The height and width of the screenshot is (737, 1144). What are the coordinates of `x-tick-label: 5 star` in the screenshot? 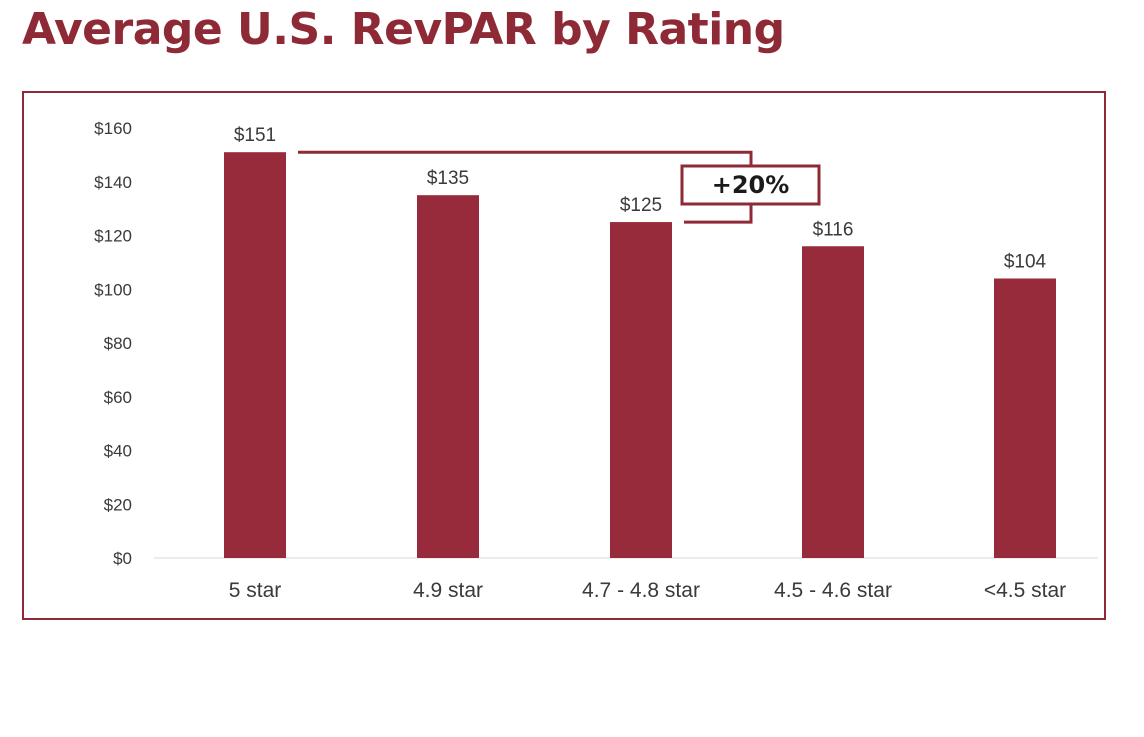 It's located at (255, 590).